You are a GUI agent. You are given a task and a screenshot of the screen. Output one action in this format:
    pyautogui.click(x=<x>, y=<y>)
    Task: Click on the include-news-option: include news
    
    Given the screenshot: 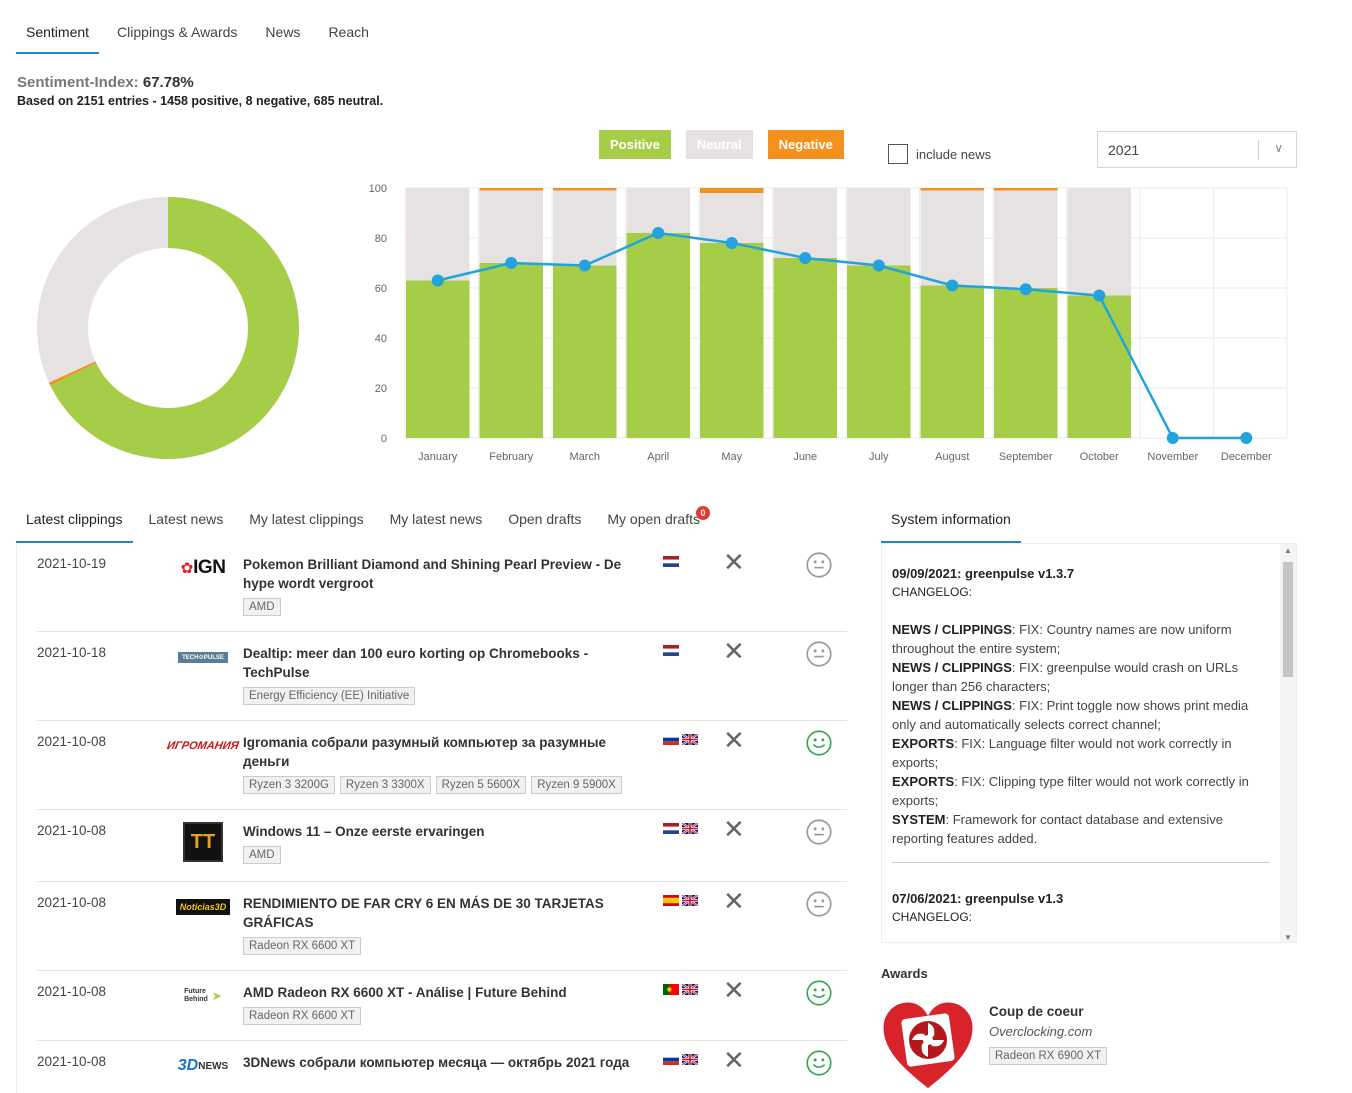 What is the action you would take?
    pyautogui.click(x=939, y=154)
    